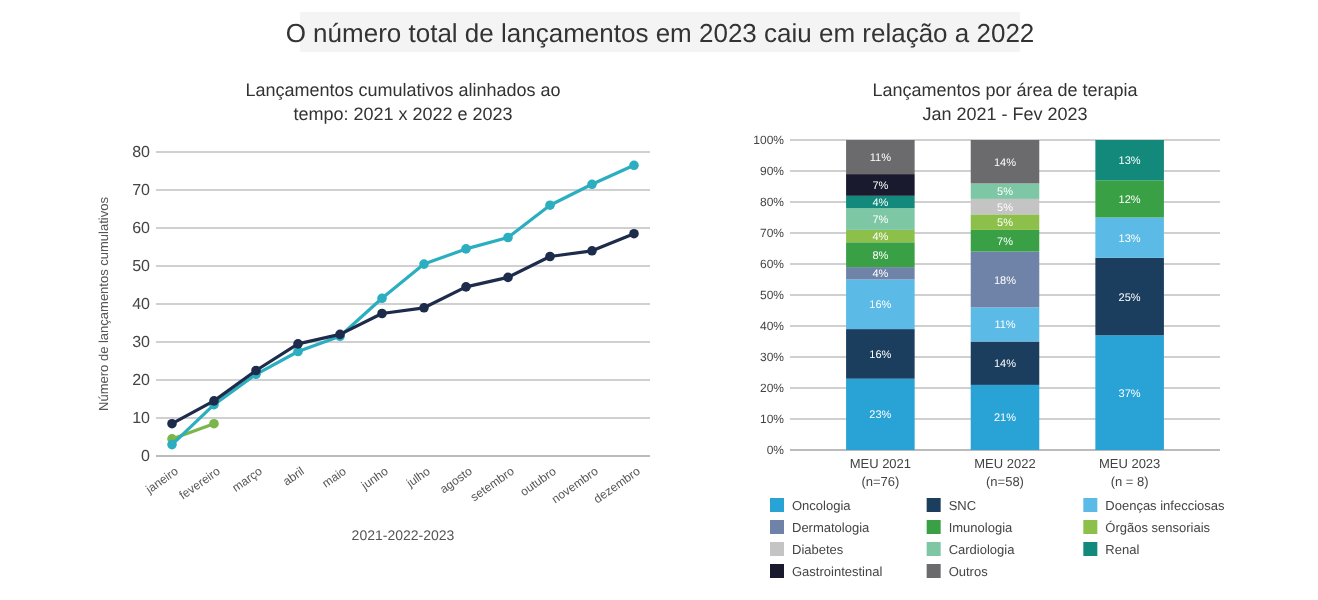  Describe the element at coordinates (142, 152) in the screenshot. I see `y-tick-label: 80` at that location.